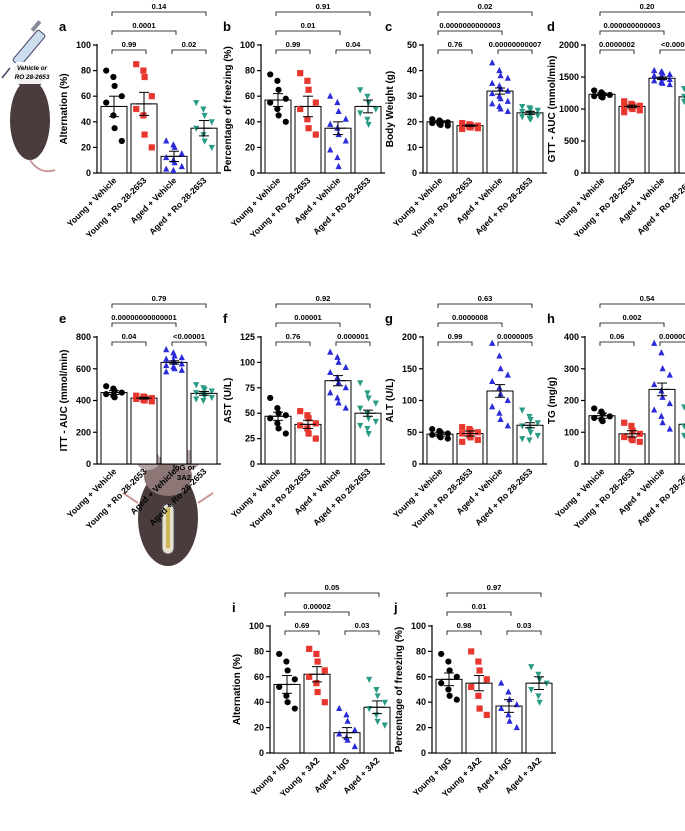 This screenshot has height=831, width=685. I want to click on p-value-label: 0.14, so click(160, 6).